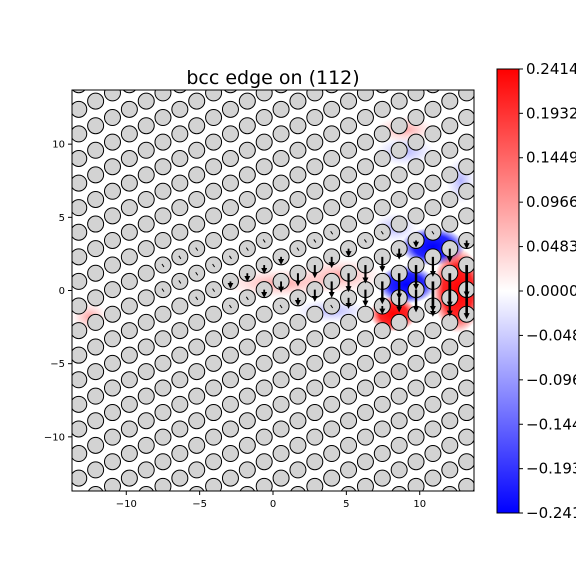  I want to click on x-axis: −10 −5 0 5 10, so click(271, 500).